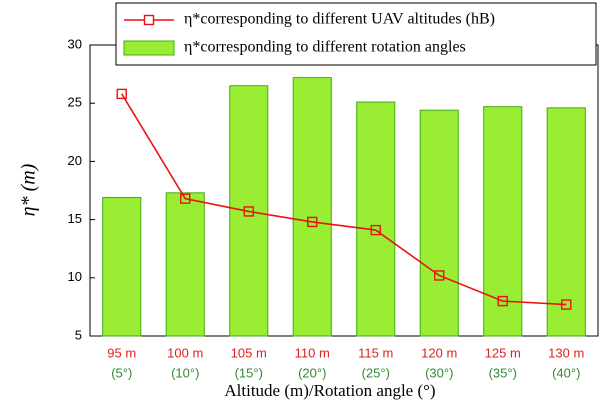 The image size is (605, 410). Describe the element at coordinates (149, 20) in the screenshot. I see `legend-marker` at that location.